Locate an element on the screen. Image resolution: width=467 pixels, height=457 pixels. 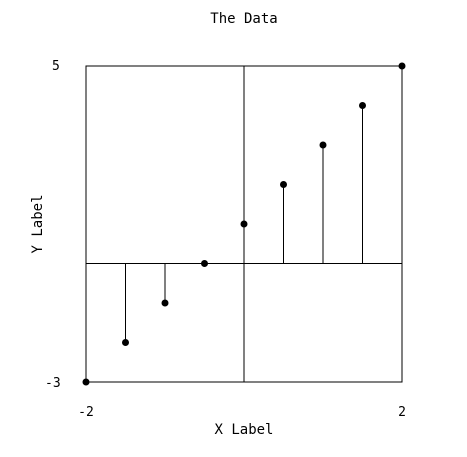
y-tick-max: 5 is located at coordinates (56, 66).